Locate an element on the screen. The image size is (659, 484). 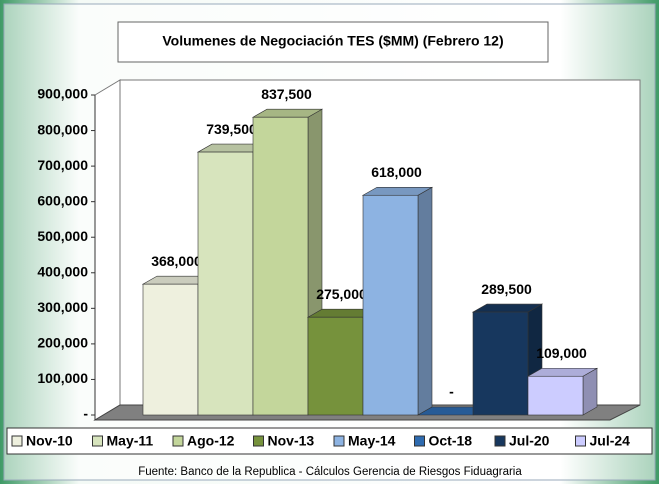
value-label: 275,000 is located at coordinates (341, 294).